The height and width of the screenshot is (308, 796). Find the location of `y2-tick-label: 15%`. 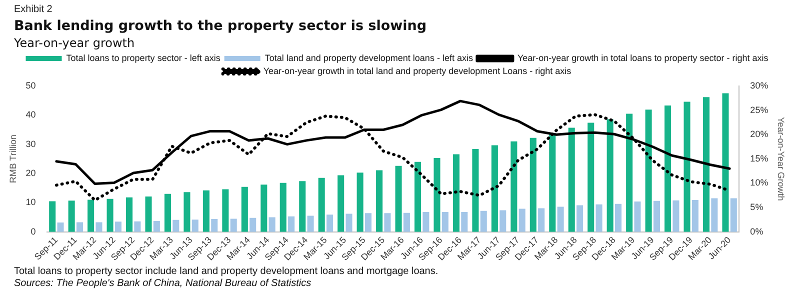

y2-tick-label: 15% is located at coordinates (759, 158).